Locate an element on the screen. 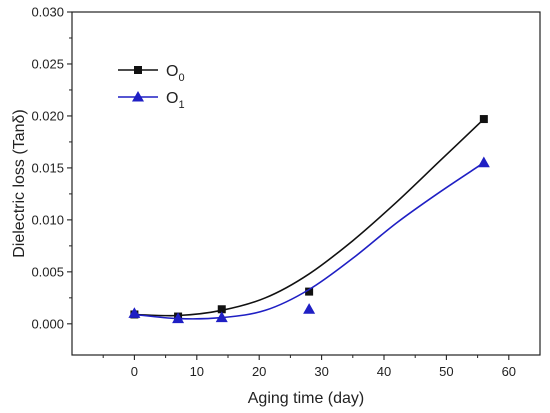 This screenshot has width=550, height=413. legend-marker-o1 is located at coordinates (138, 96).